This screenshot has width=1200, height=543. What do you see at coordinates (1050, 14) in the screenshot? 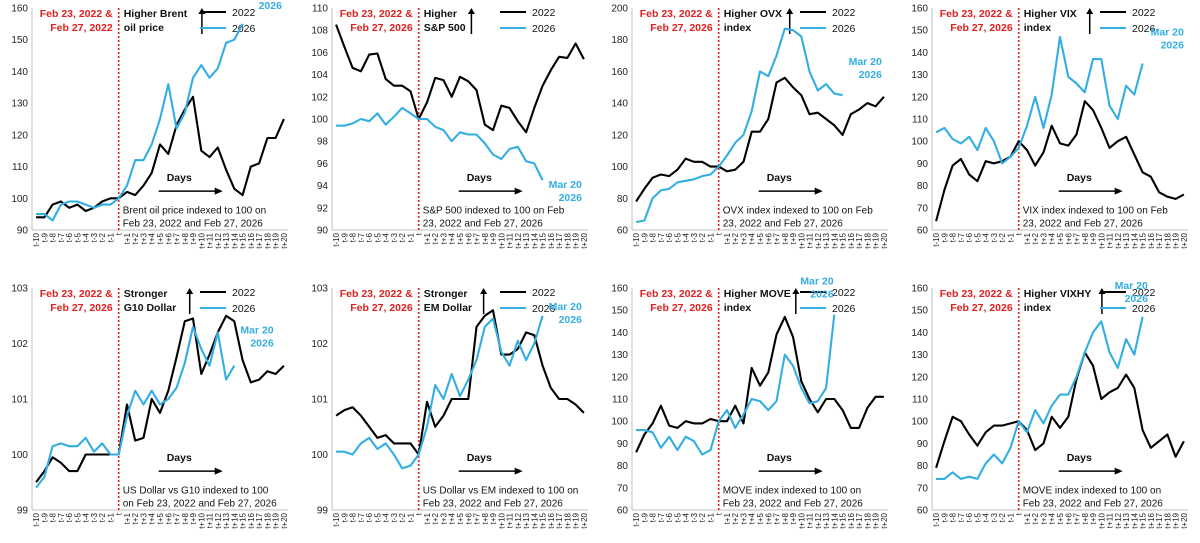
I see `direction-label: Higher VIX` at bounding box center [1050, 14].